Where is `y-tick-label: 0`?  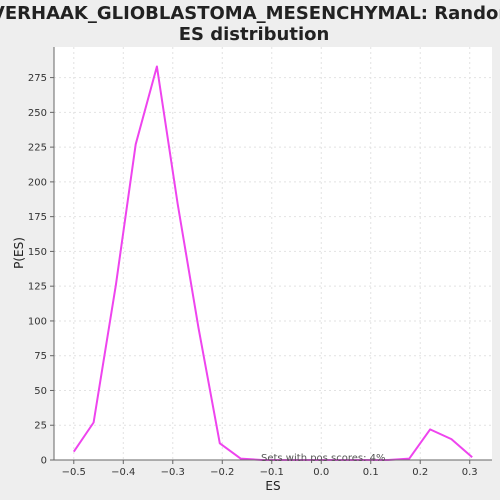
y-tick-label: 0 is located at coordinates (44, 461).